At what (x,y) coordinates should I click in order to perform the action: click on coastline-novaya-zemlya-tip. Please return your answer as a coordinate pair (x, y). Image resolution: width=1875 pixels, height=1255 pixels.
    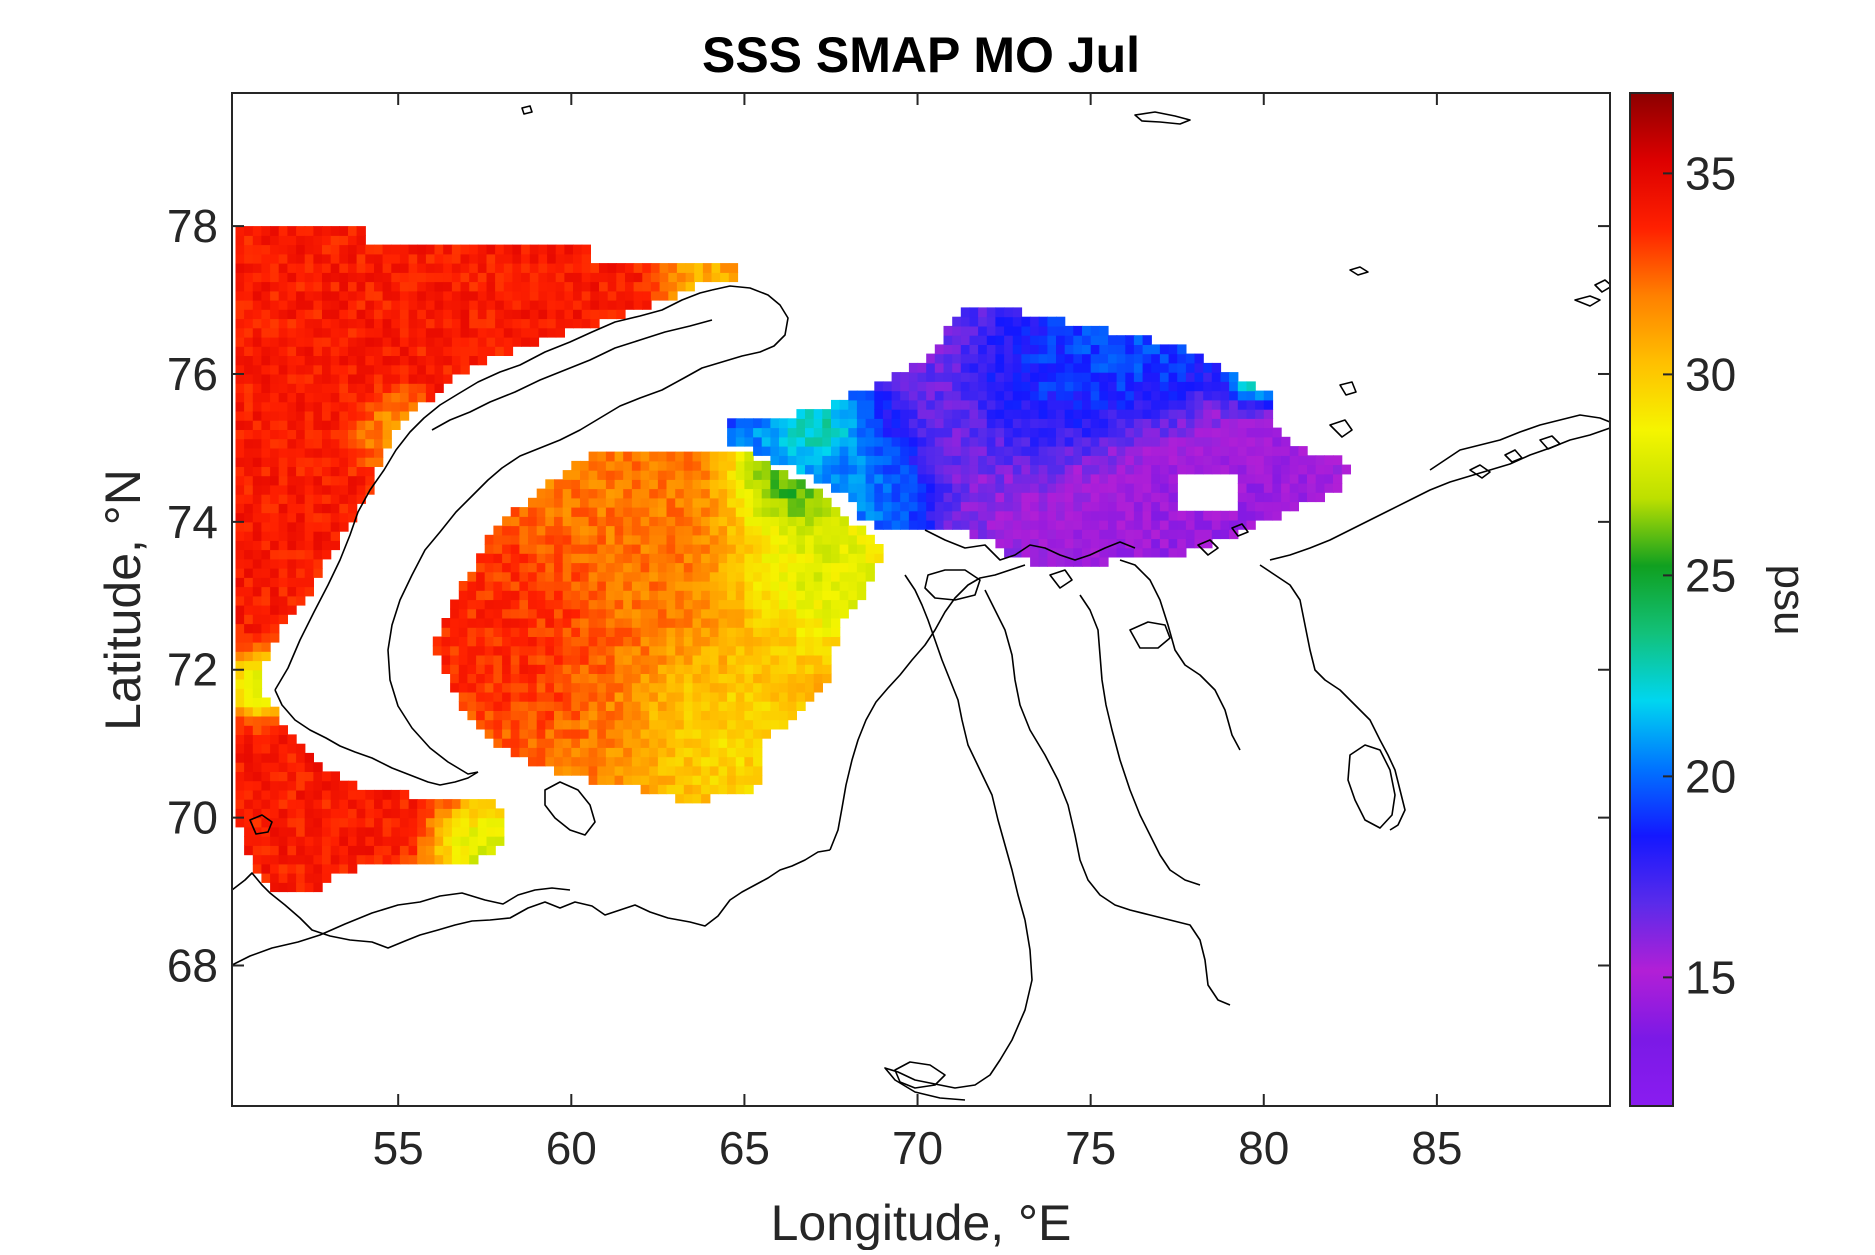
    Looking at the image, I should click on (588, 530).